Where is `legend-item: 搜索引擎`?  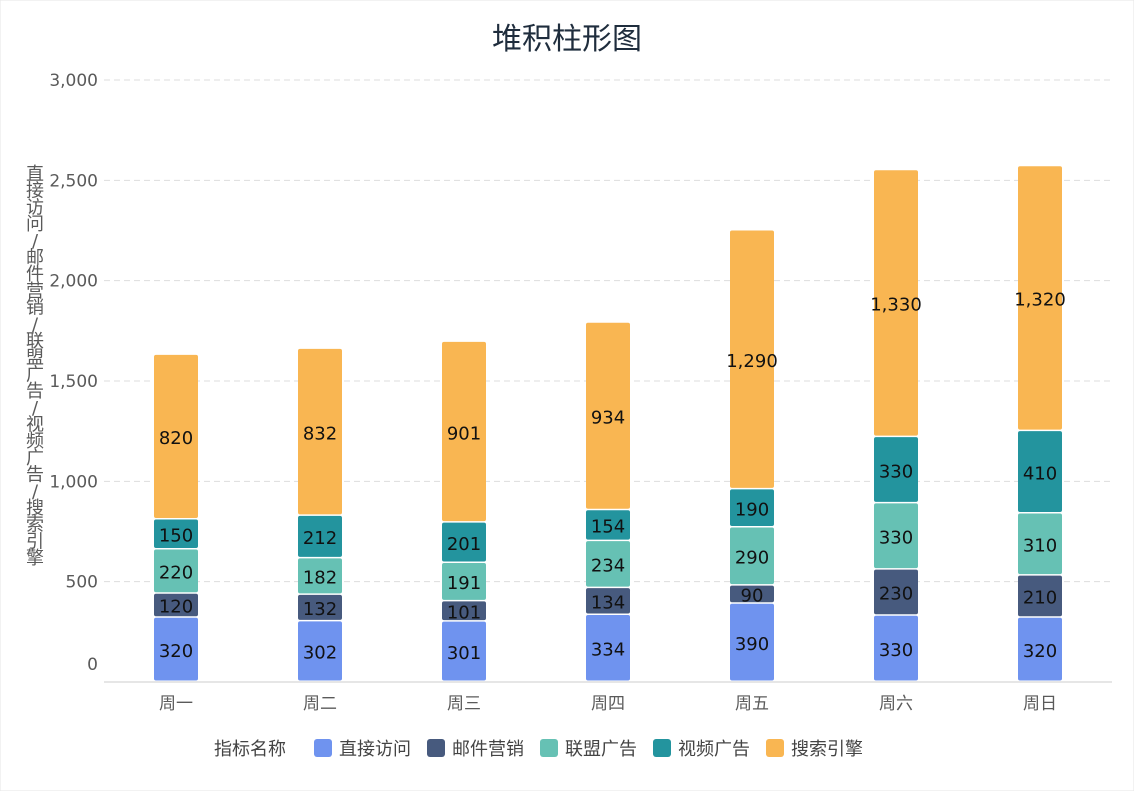
legend-item: 搜索引擎 is located at coordinates (814, 749).